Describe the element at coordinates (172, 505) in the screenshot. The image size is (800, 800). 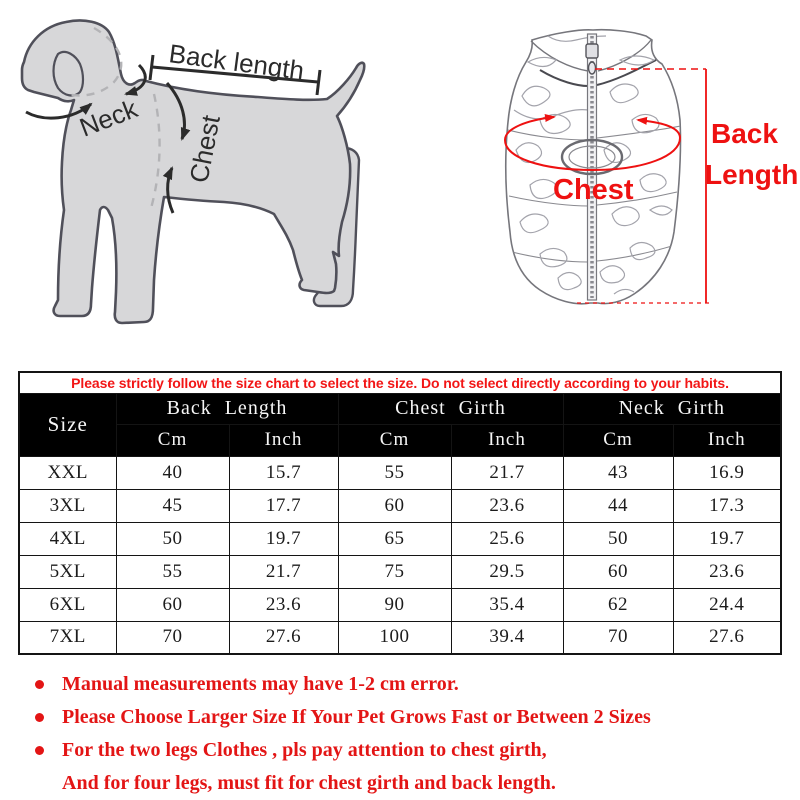
I see `cell-value: 45` at that location.